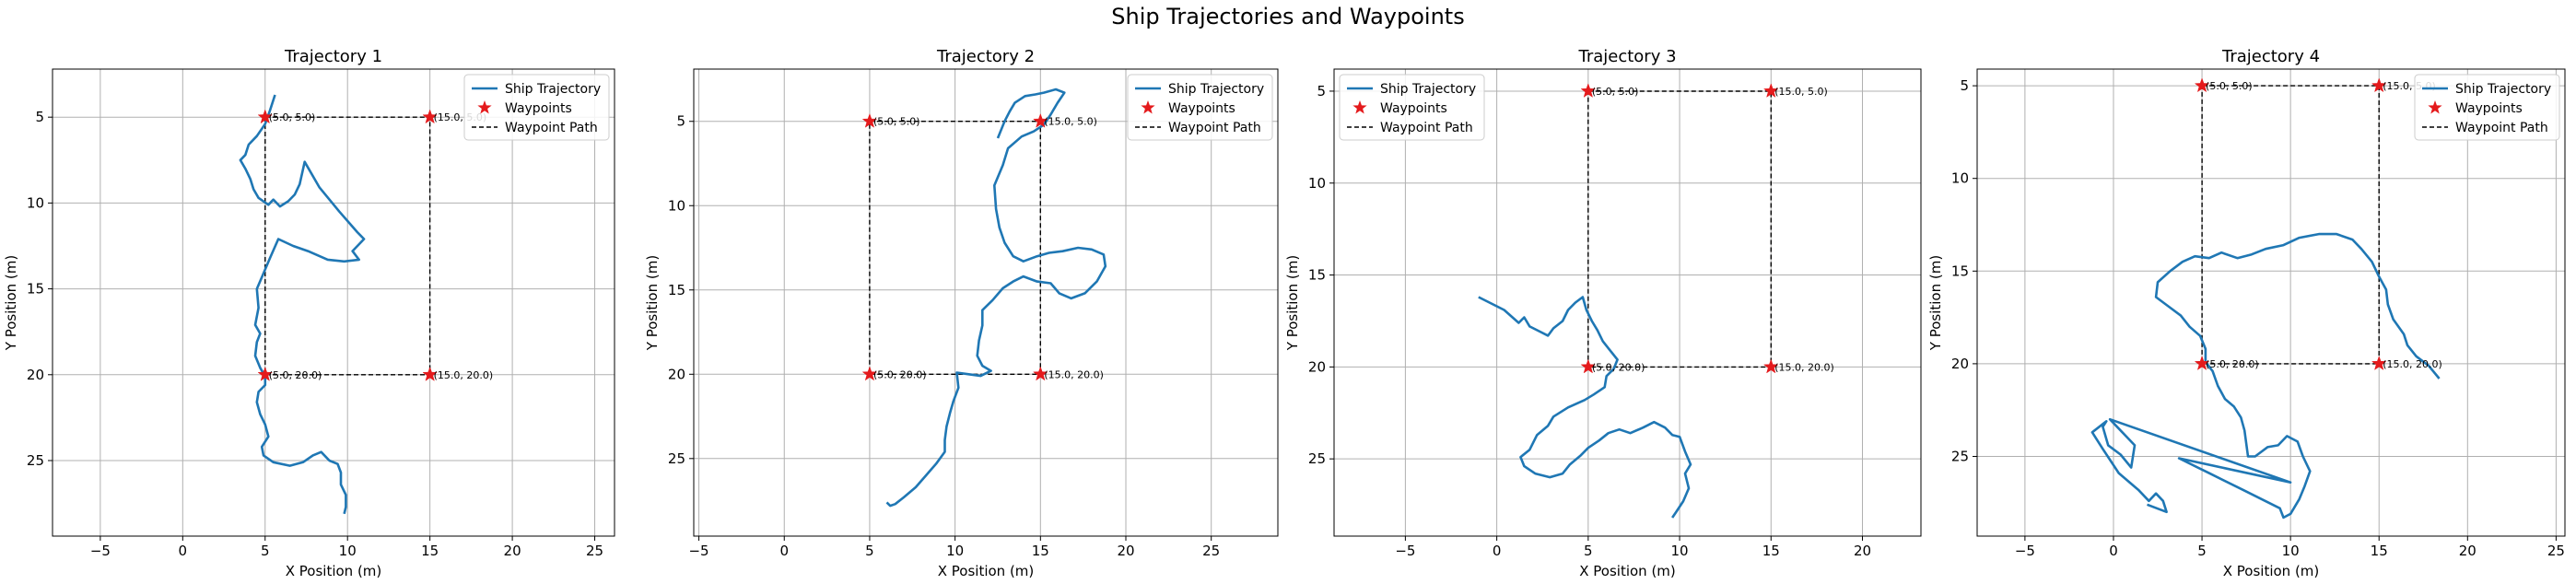 The width and height of the screenshot is (2576, 584). Describe the element at coordinates (986, 57) in the screenshot. I see `subplot-title: Trajectory 2` at that location.